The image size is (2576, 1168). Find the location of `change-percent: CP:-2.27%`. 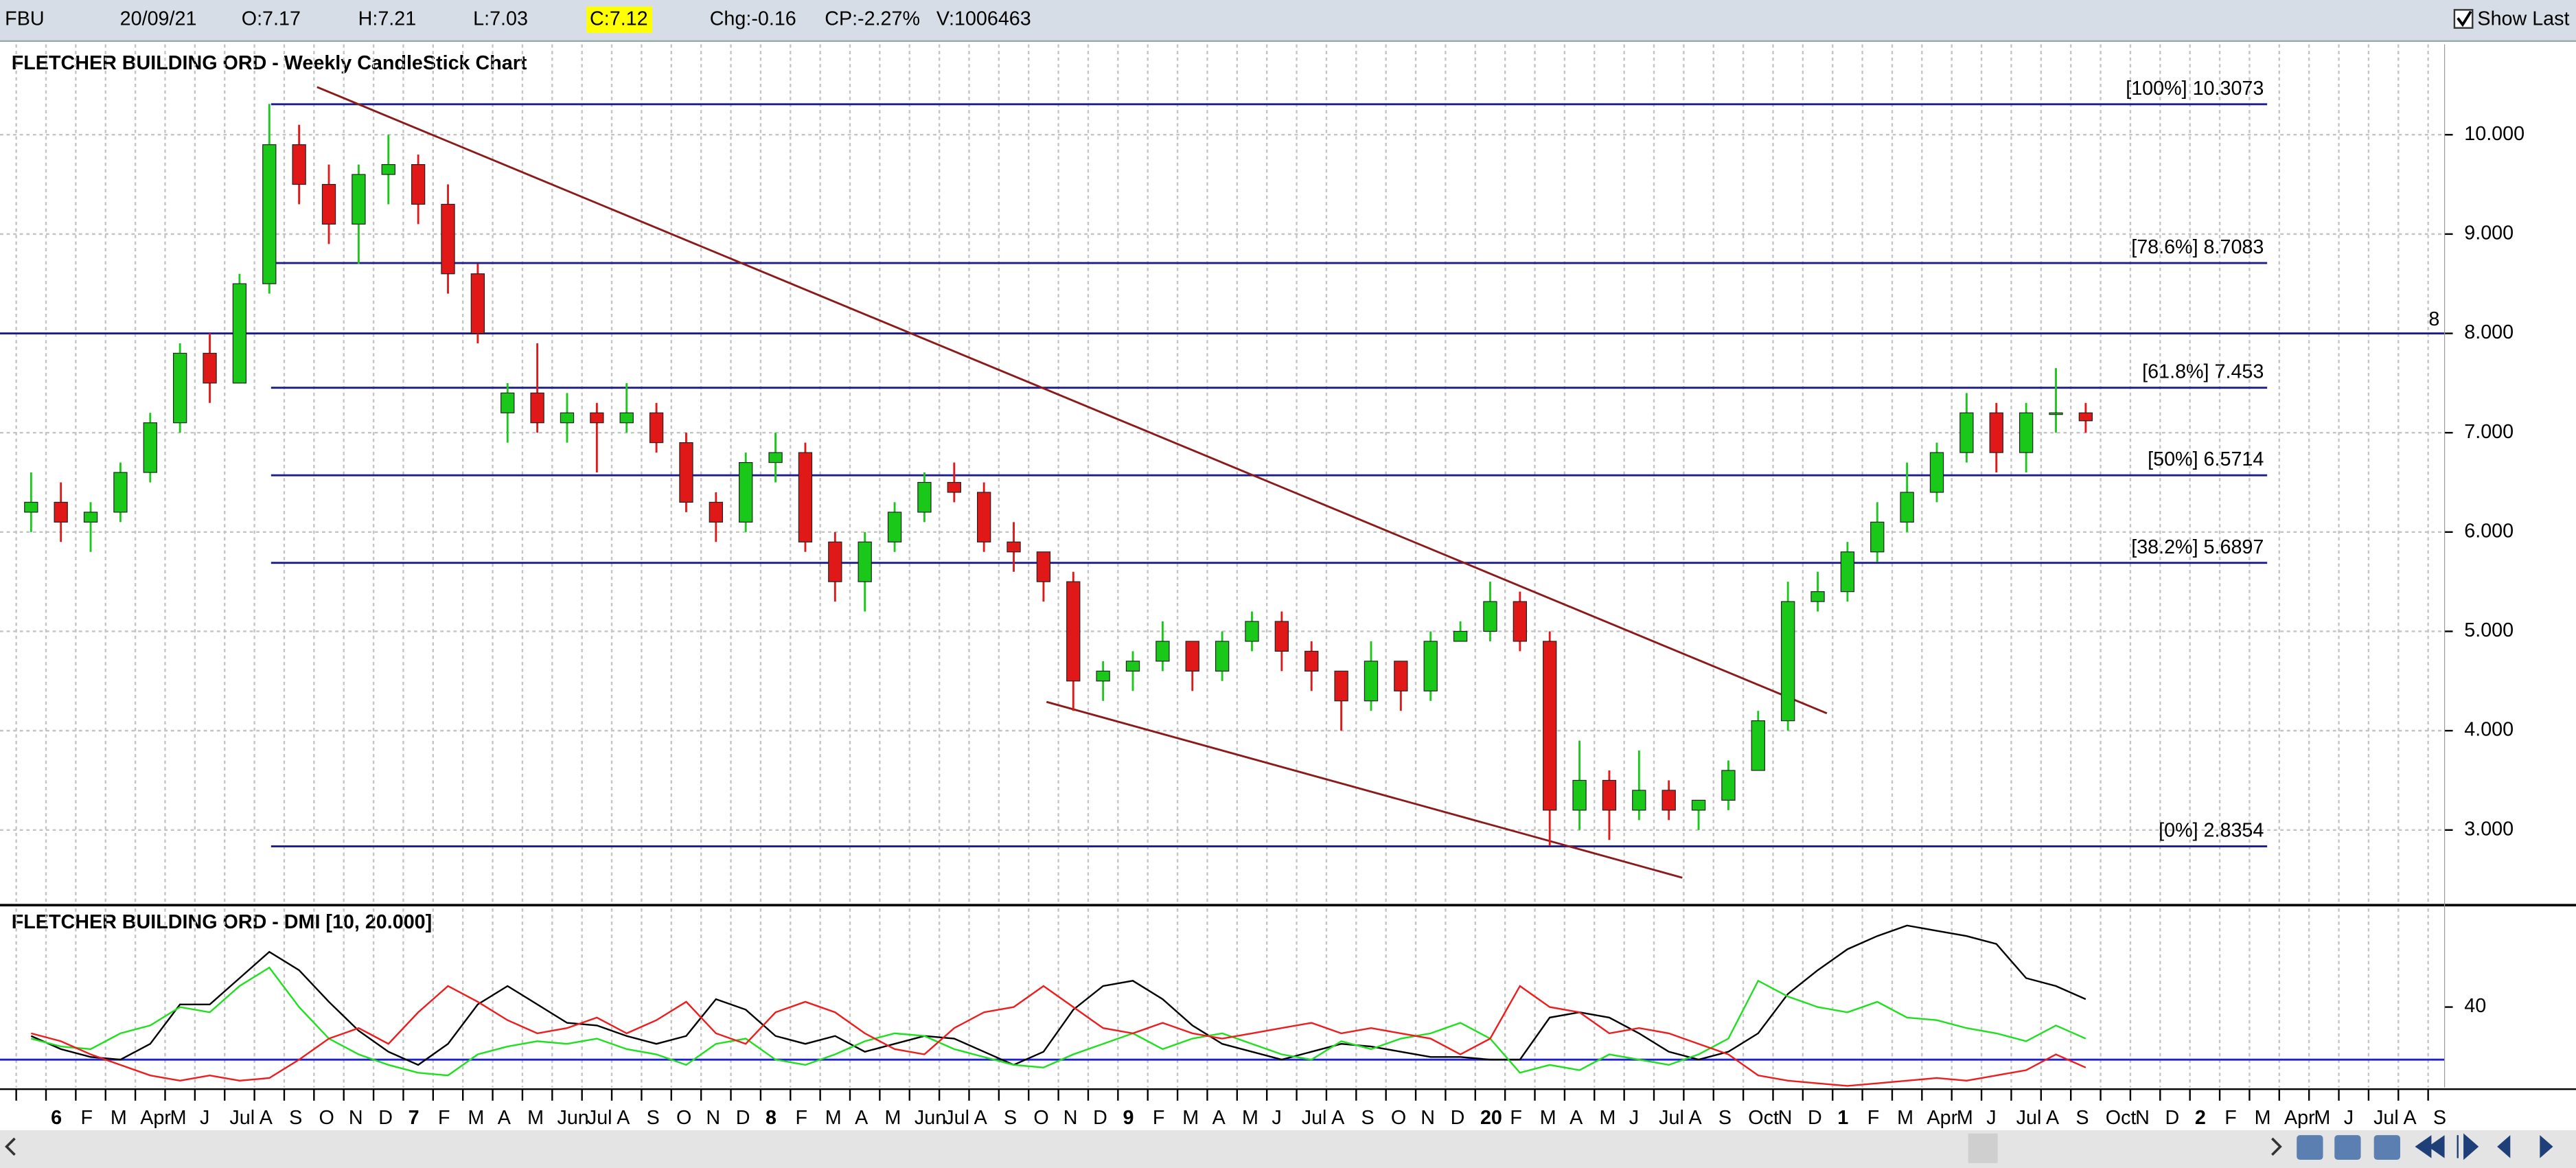

change-percent: CP:-2.27% is located at coordinates (873, 19).